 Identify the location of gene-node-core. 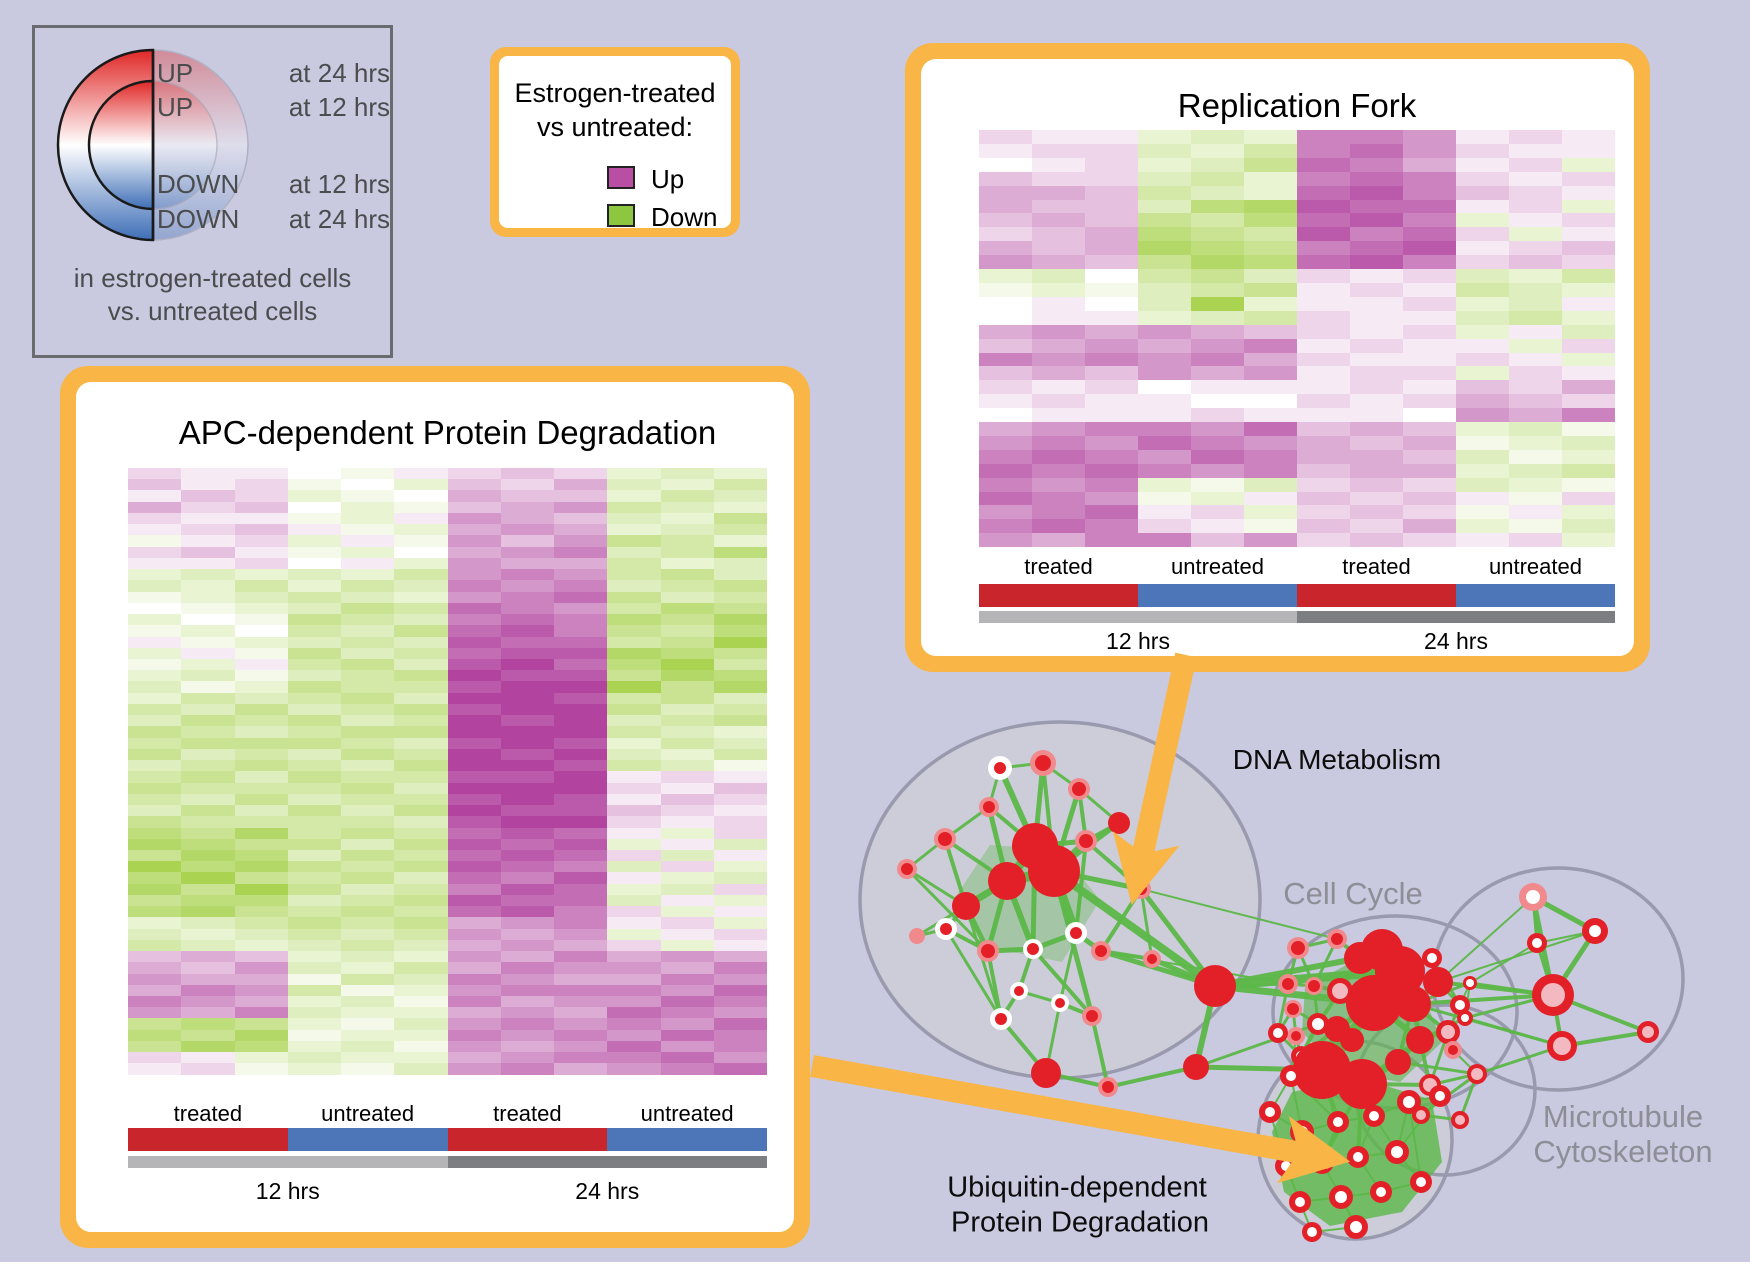
(1356, 1227).